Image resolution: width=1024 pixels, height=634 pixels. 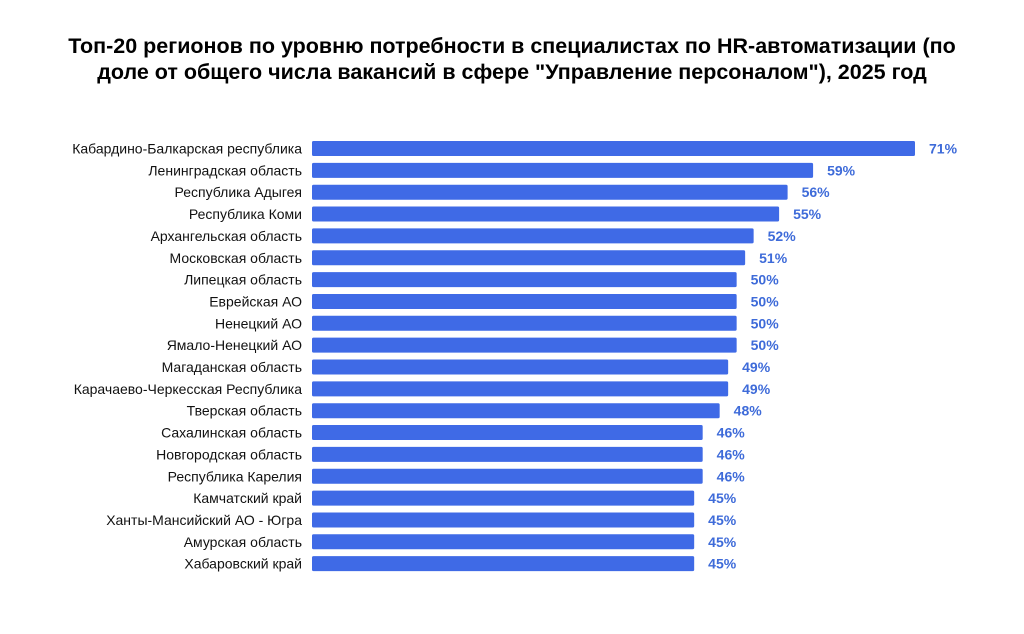 I want to click on category-label: Республика Карелия, so click(x=235, y=476).